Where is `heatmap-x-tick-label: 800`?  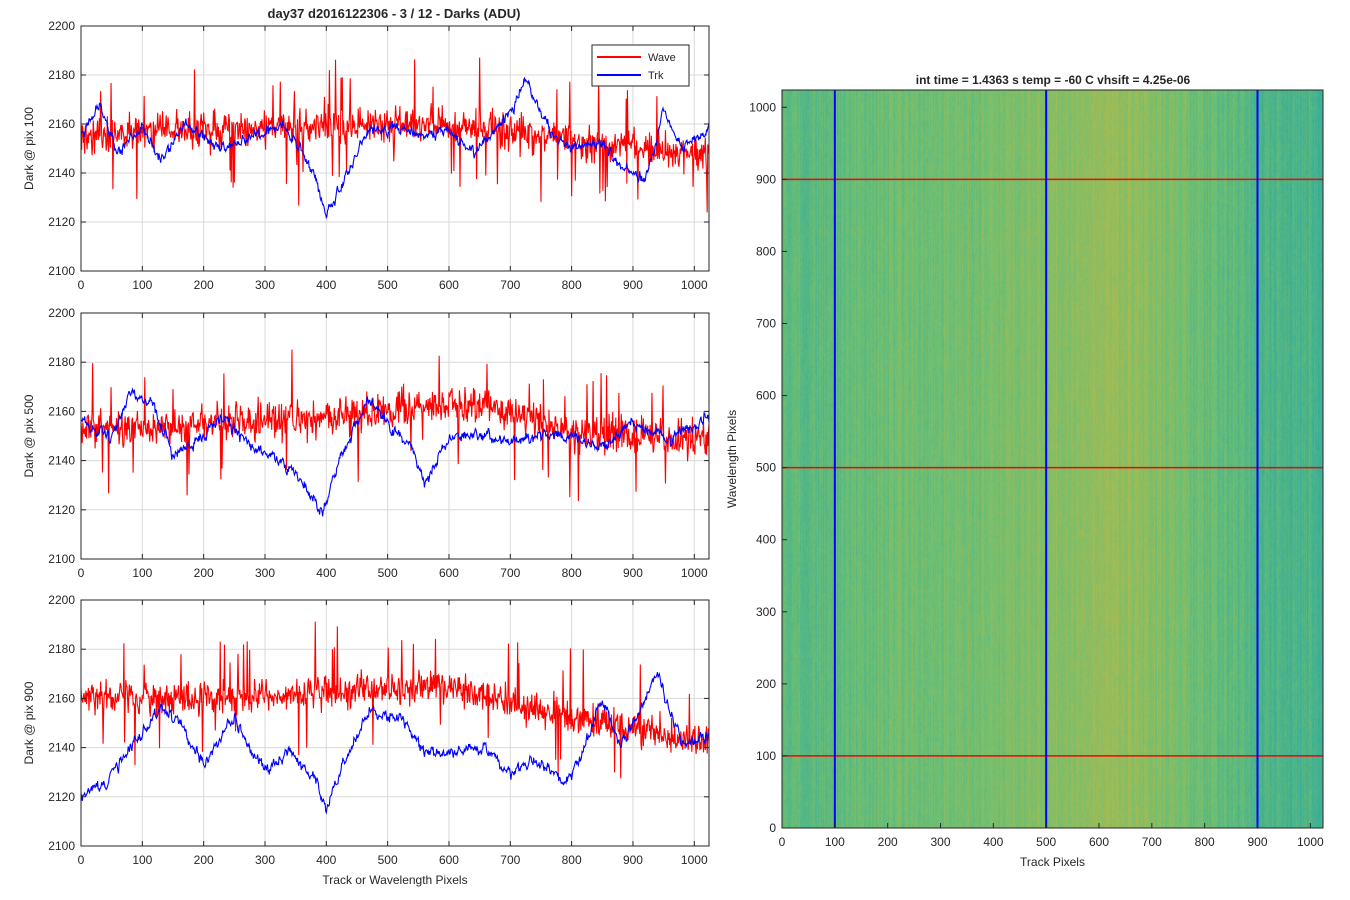 heatmap-x-tick-label: 800 is located at coordinates (1205, 842).